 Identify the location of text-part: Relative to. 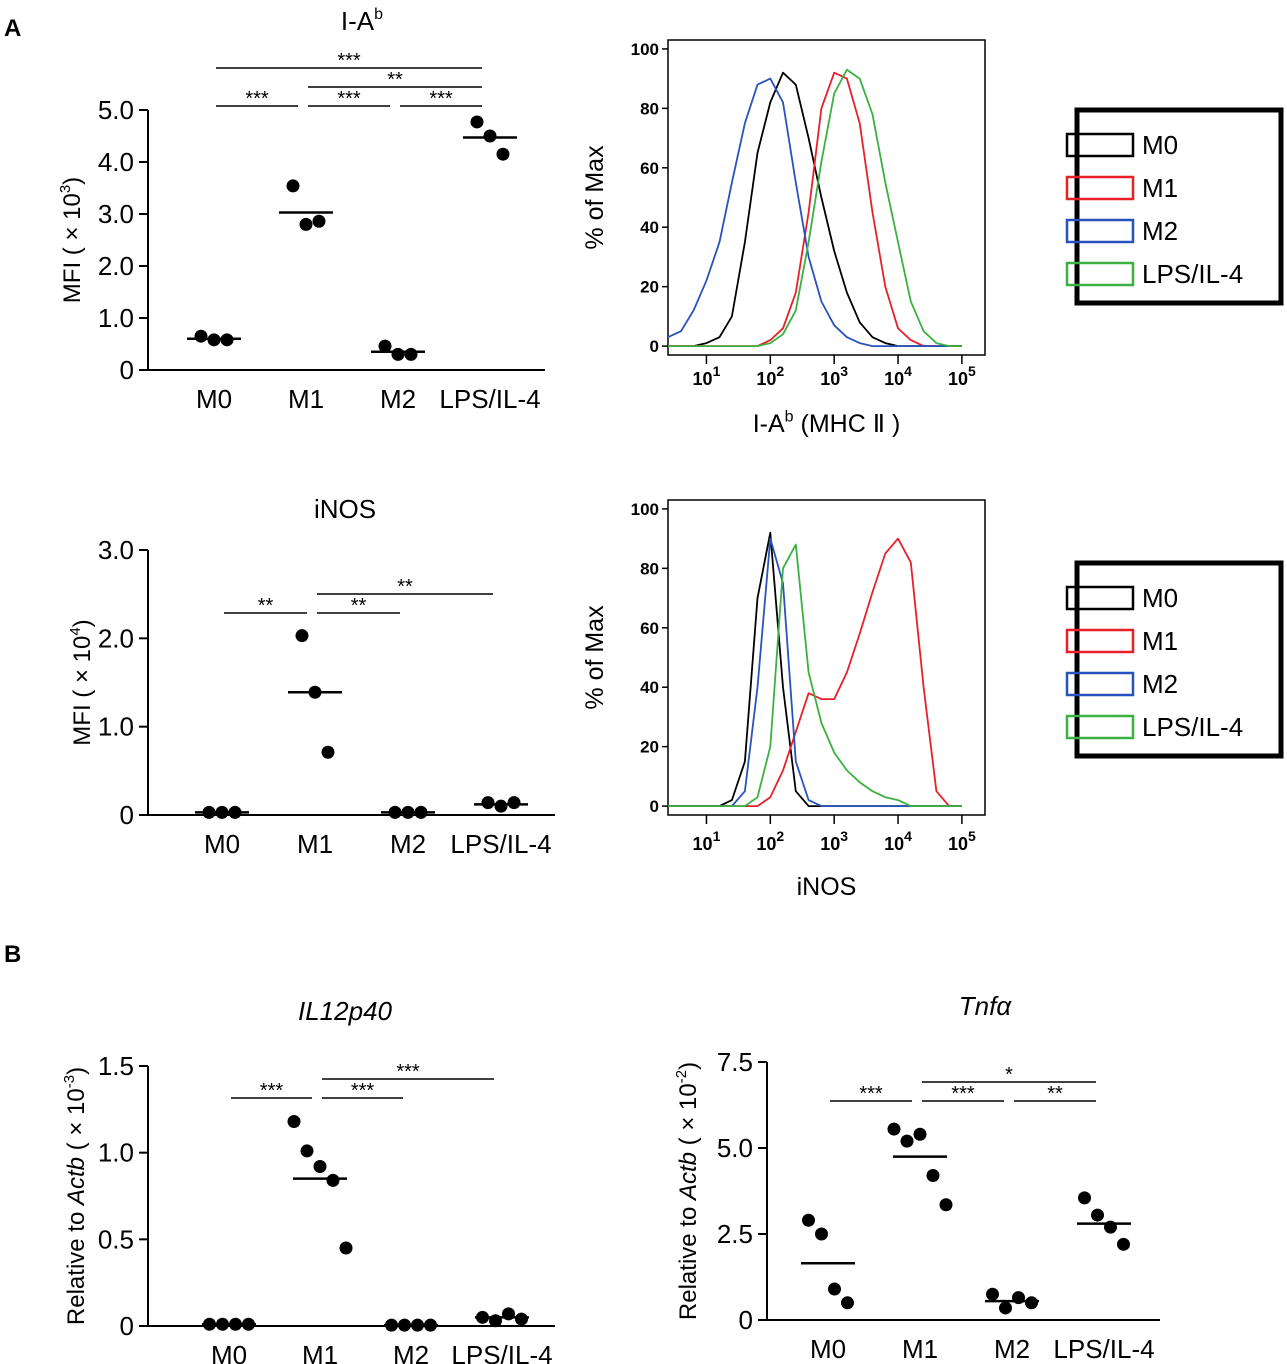
(688, 1260).